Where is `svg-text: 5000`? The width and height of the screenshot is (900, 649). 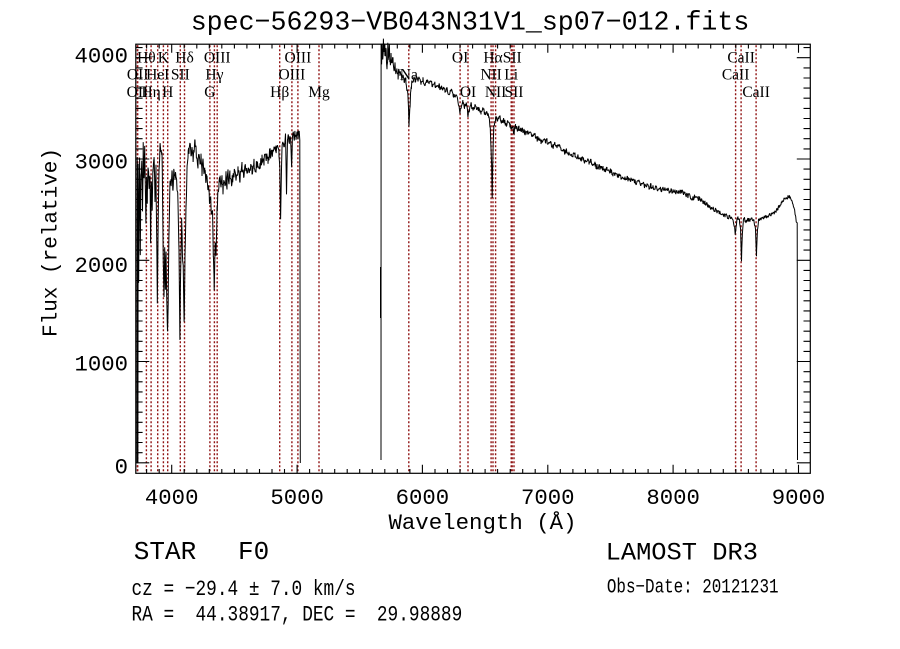
svg-text: 5000 is located at coordinates (297, 498).